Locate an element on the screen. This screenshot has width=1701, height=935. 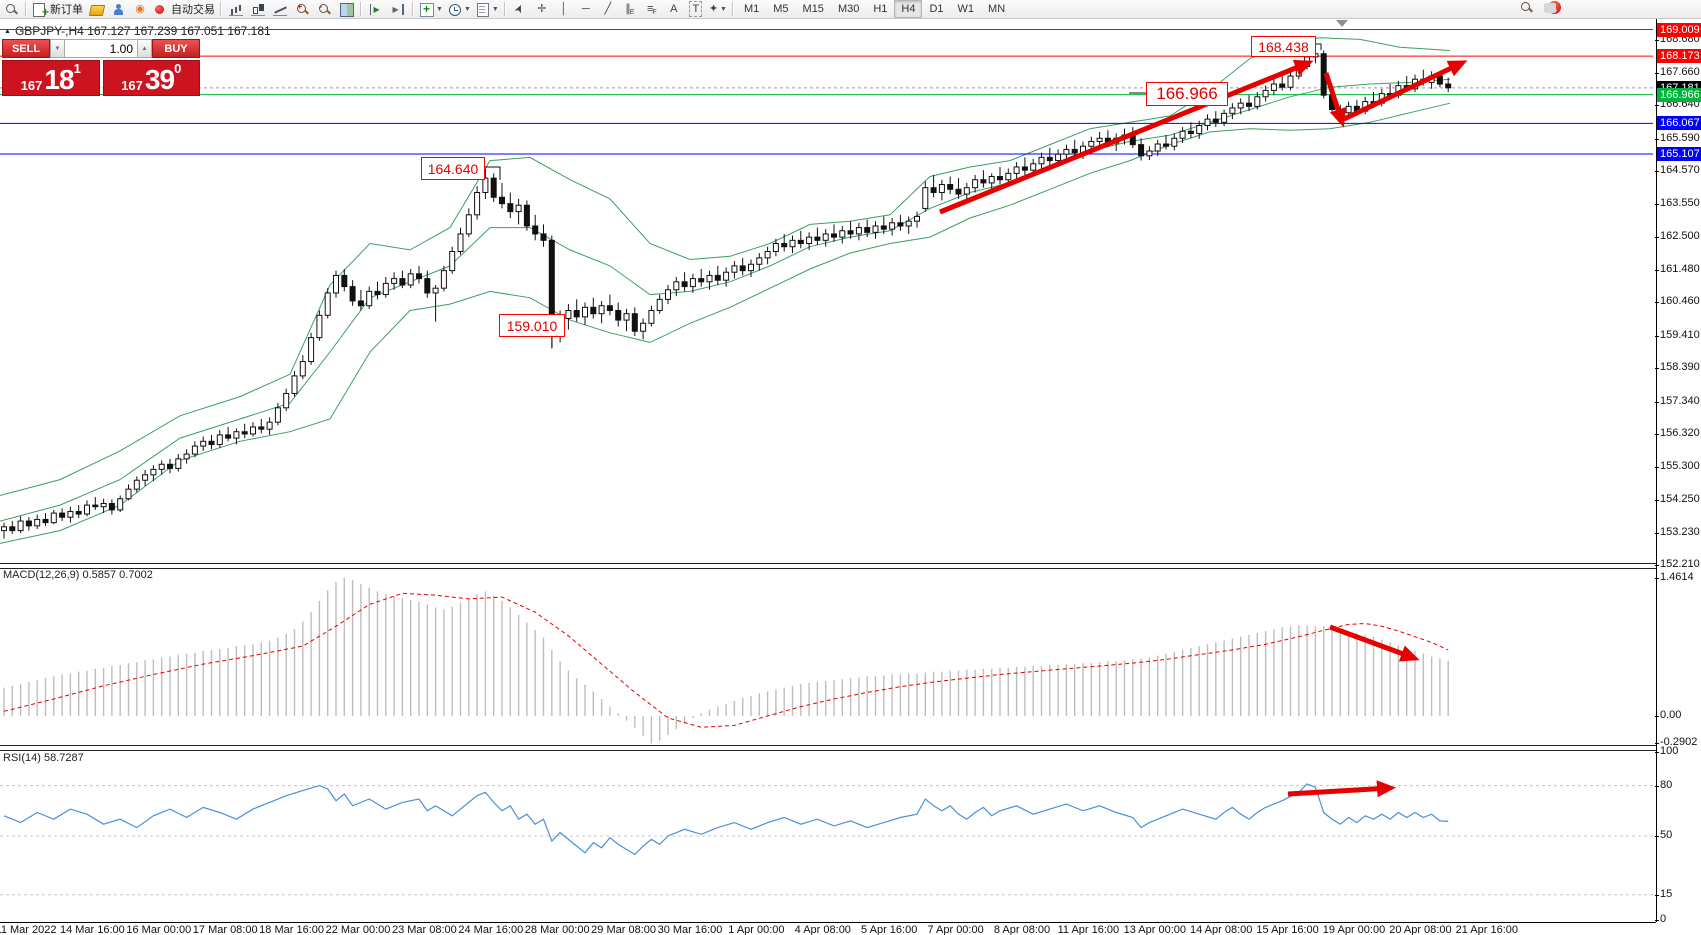
time-label: 28 Mar 00:00 is located at coordinates (557, 929).